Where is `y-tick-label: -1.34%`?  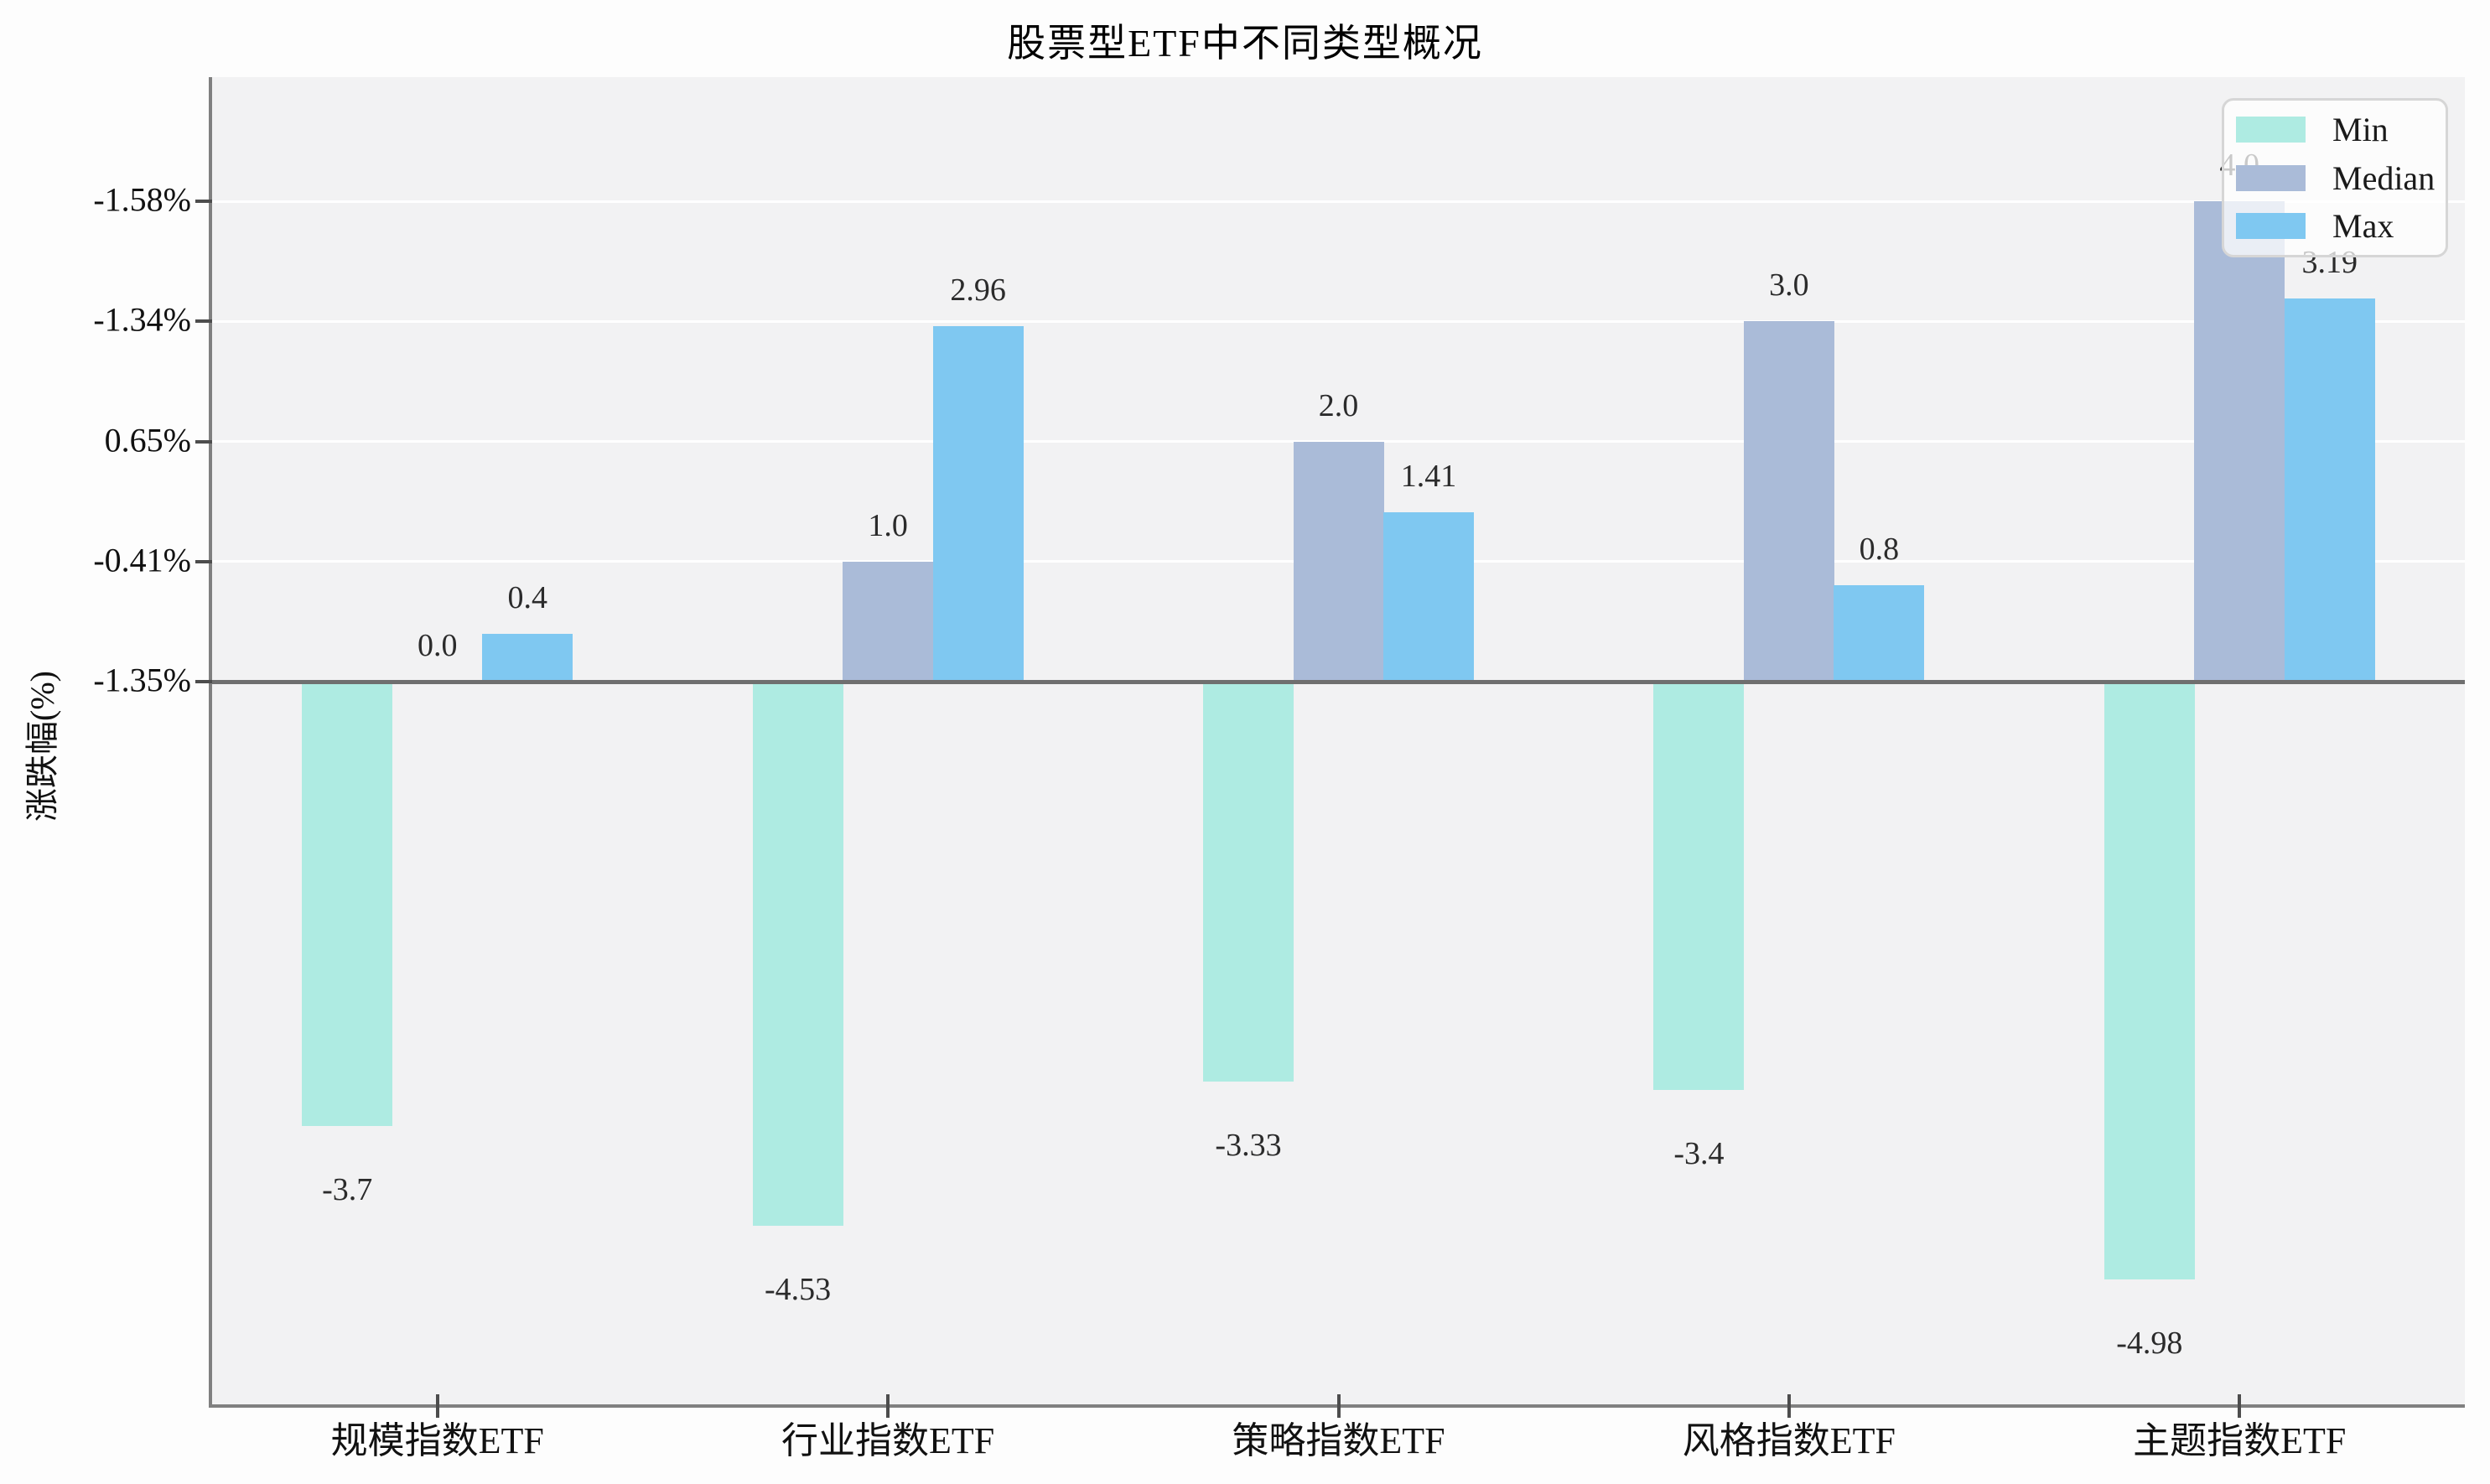 y-tick-label: -1.34% is located at coordinates (142, 320).